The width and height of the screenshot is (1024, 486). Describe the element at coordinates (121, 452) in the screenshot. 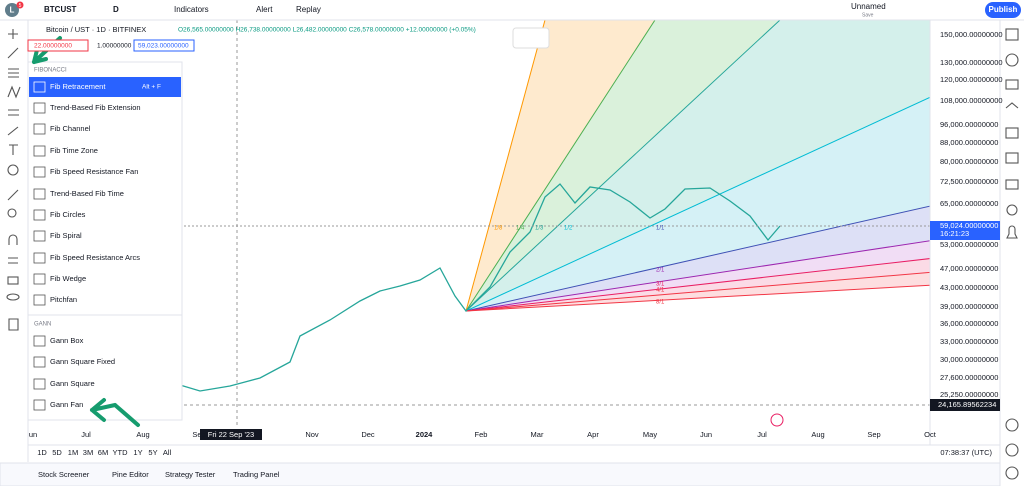

I see `range-button: YTD` at that location.